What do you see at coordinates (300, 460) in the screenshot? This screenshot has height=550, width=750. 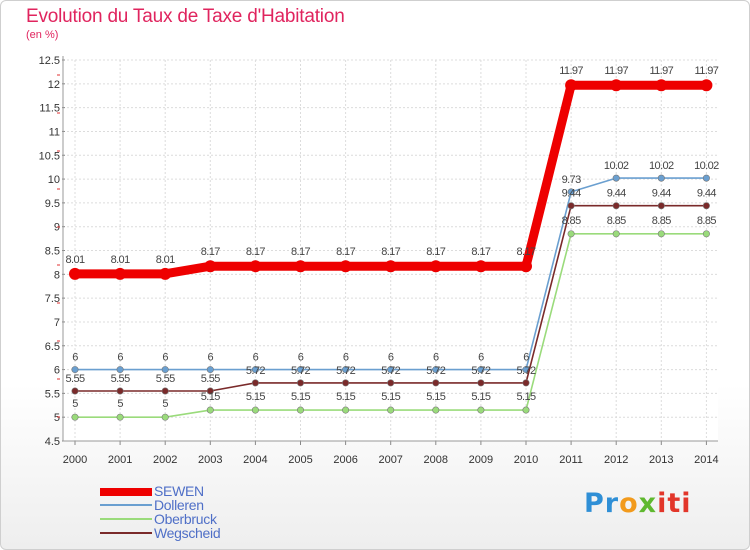 I see `x-tick-label: 2005` at bounding box center [300, 460].